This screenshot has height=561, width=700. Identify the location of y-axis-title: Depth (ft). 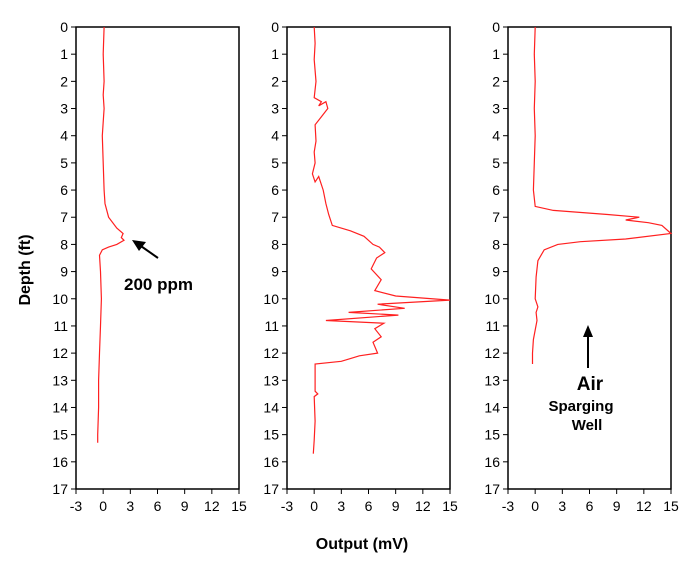
(25, 269).